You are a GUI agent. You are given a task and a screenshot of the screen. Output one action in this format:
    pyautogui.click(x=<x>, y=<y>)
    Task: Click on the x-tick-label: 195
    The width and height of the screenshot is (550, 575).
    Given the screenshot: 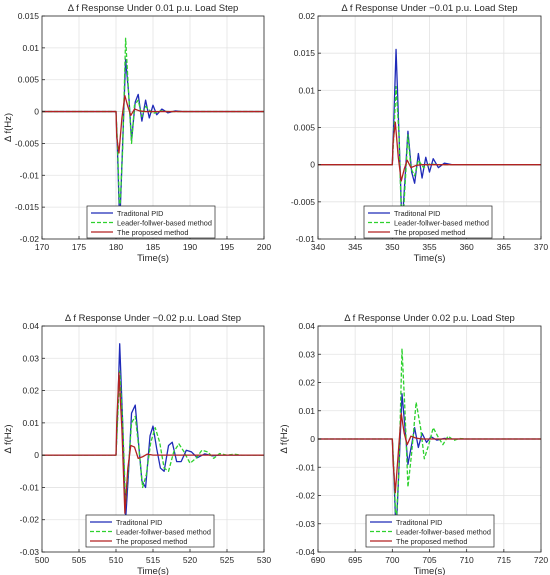 What is the action you would take?
    pyautogui.click(x=227, y=247)
    